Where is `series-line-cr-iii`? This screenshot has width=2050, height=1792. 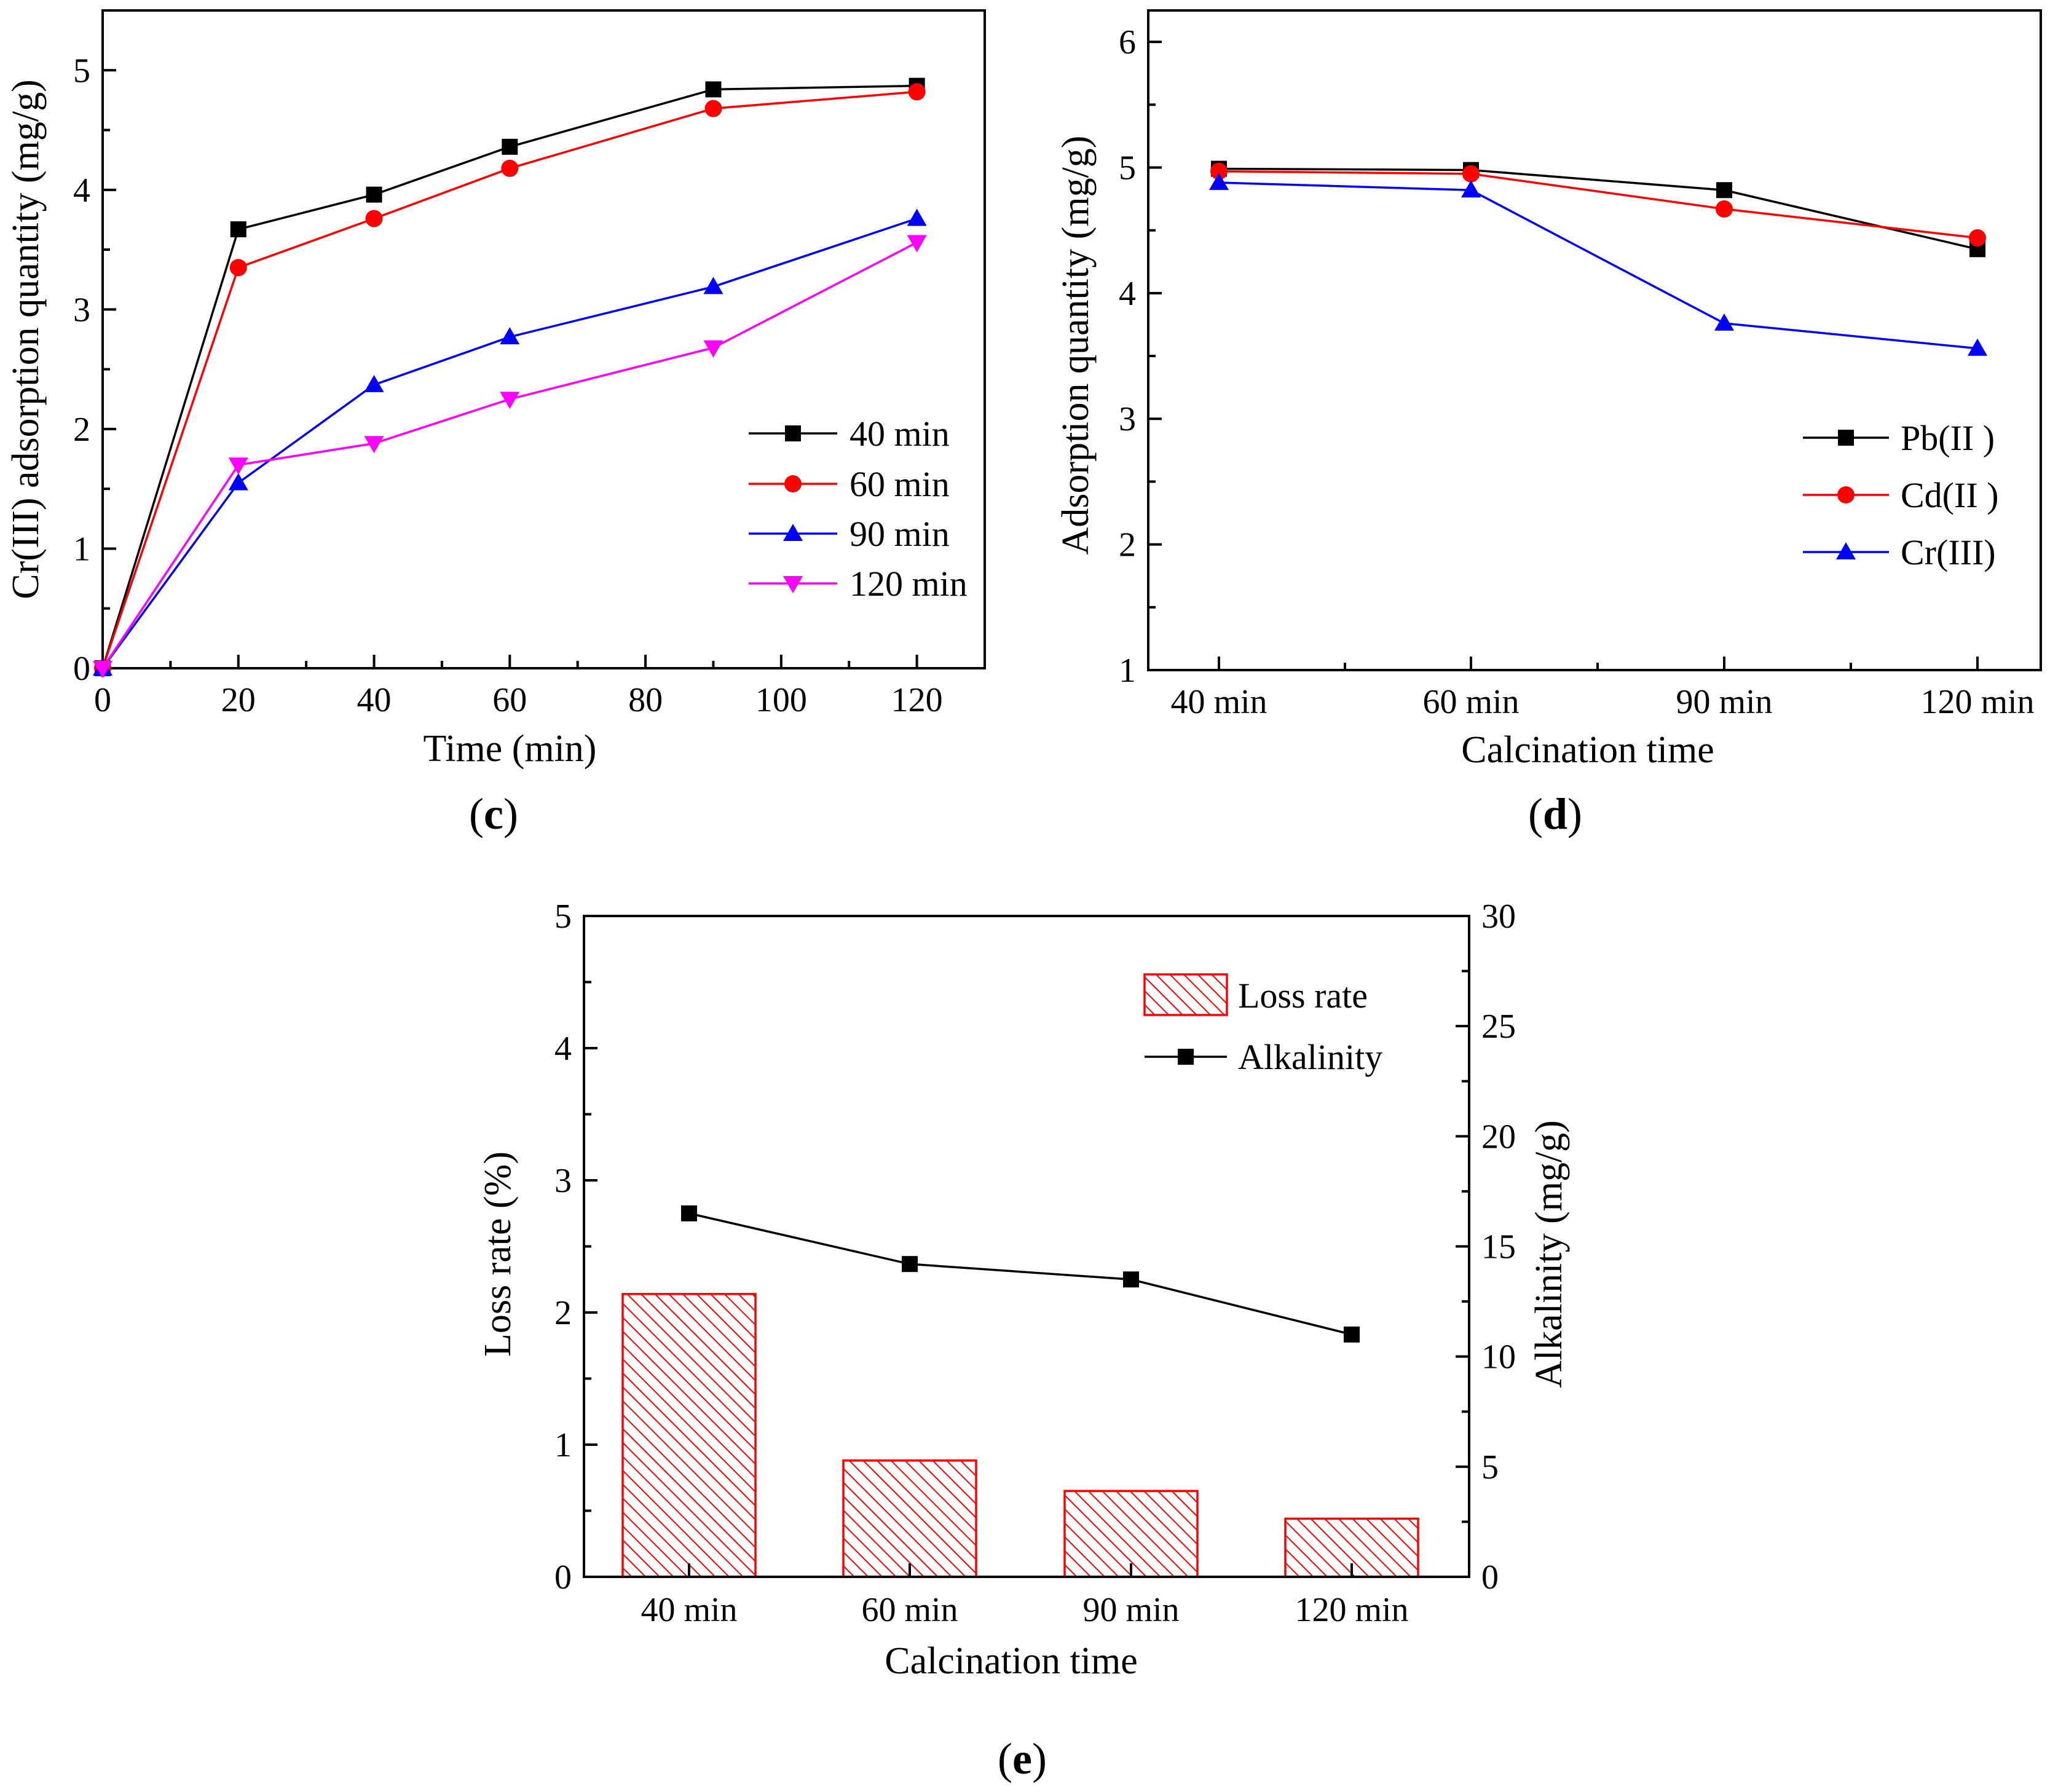
series-line-cr-iii is located at coordinates (1598, 266).